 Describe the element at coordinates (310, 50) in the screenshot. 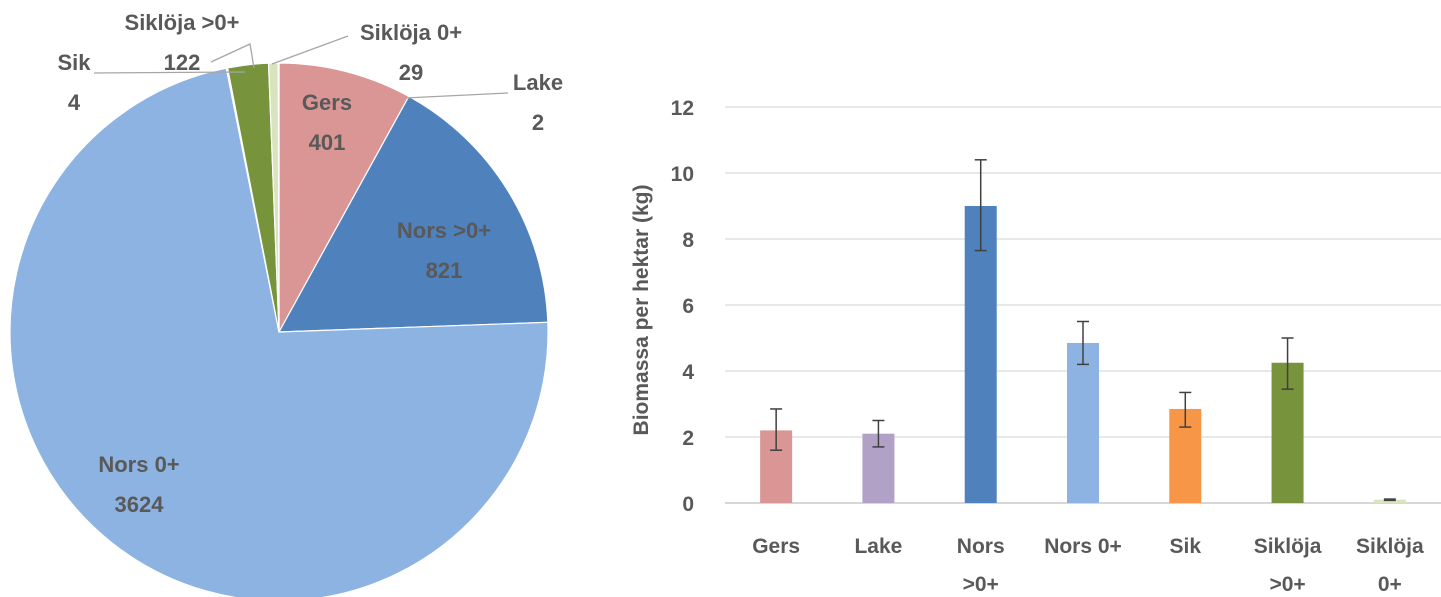

I see `pie-leader-sikloja-0plus` at that location.